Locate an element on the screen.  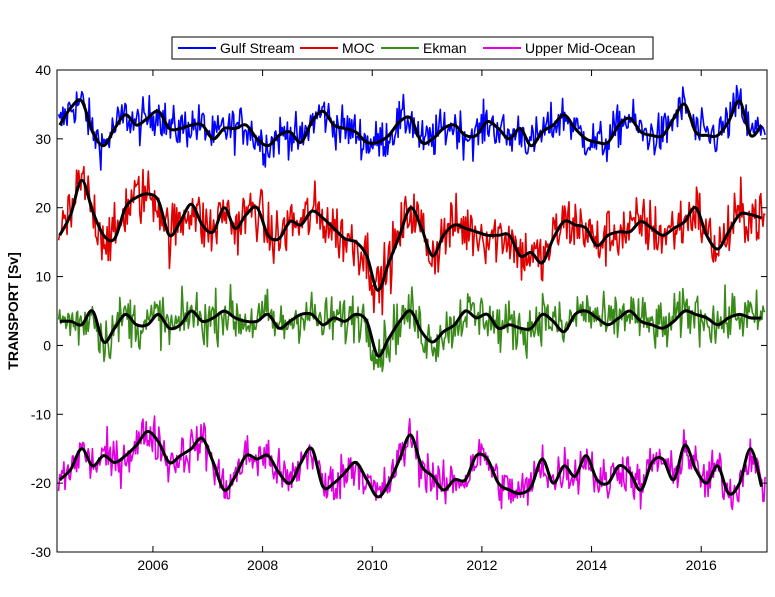
y-tick-label: 10 is located at coordinates (43, 277).